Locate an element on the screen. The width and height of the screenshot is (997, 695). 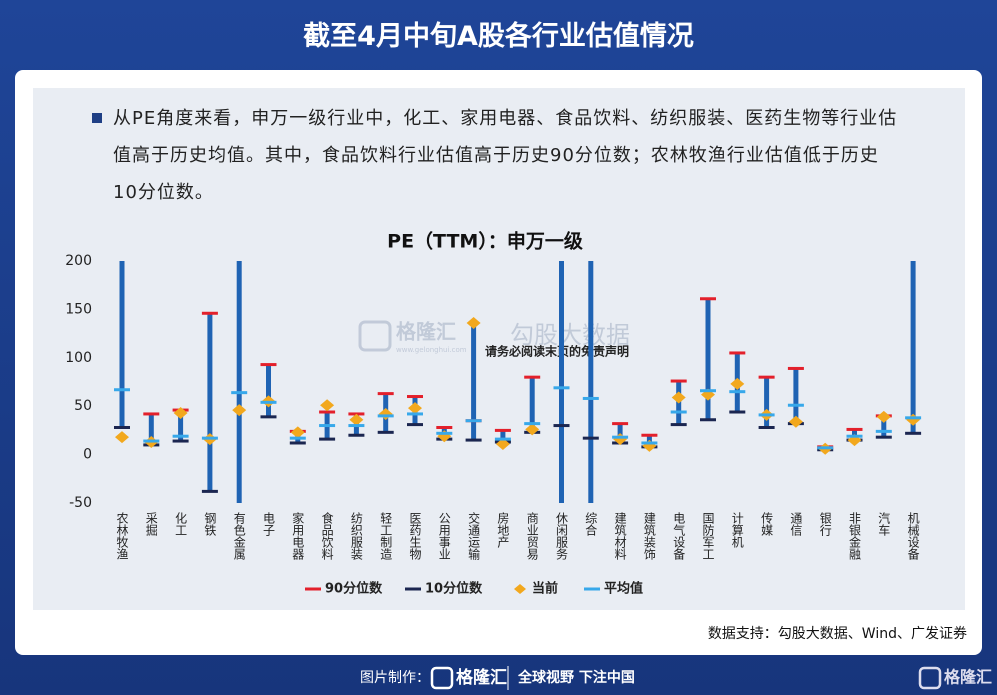
x-tick-label: 食品饮料 is located at coordinates (327, 535).